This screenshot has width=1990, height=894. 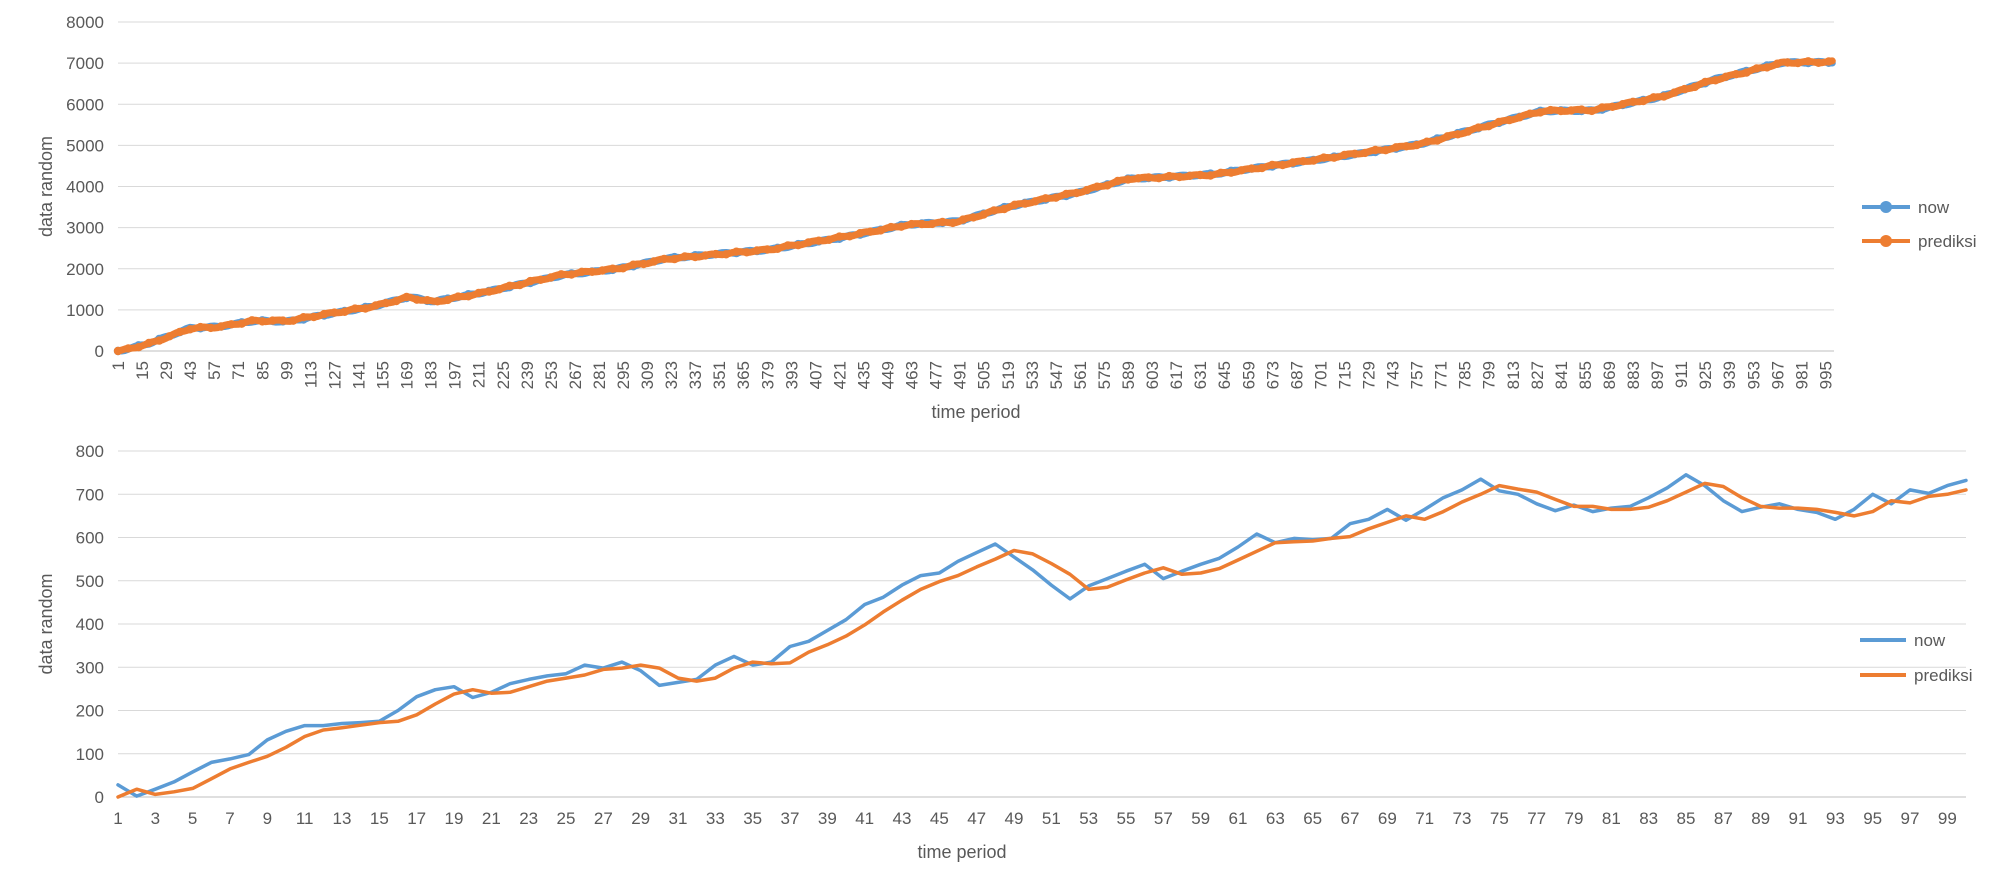 What do you see at coordinates (85, 269) in the screenshot?
I see `y-tick-label: 2000` at bounding box center [85, 269].